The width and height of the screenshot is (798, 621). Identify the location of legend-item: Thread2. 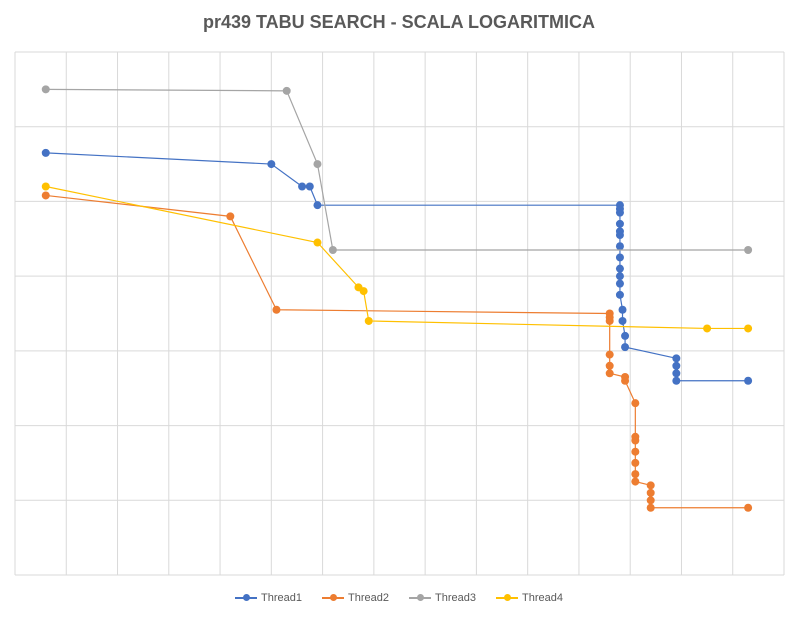
(355, 598).